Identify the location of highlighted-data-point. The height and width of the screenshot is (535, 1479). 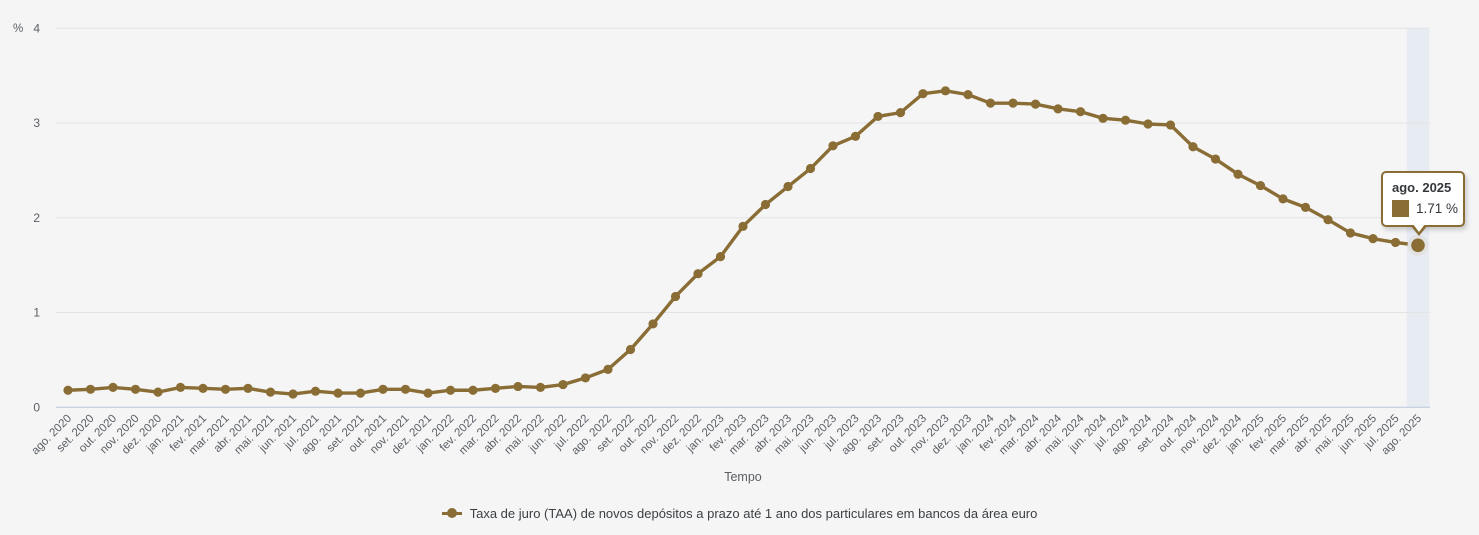
(1418, 245).